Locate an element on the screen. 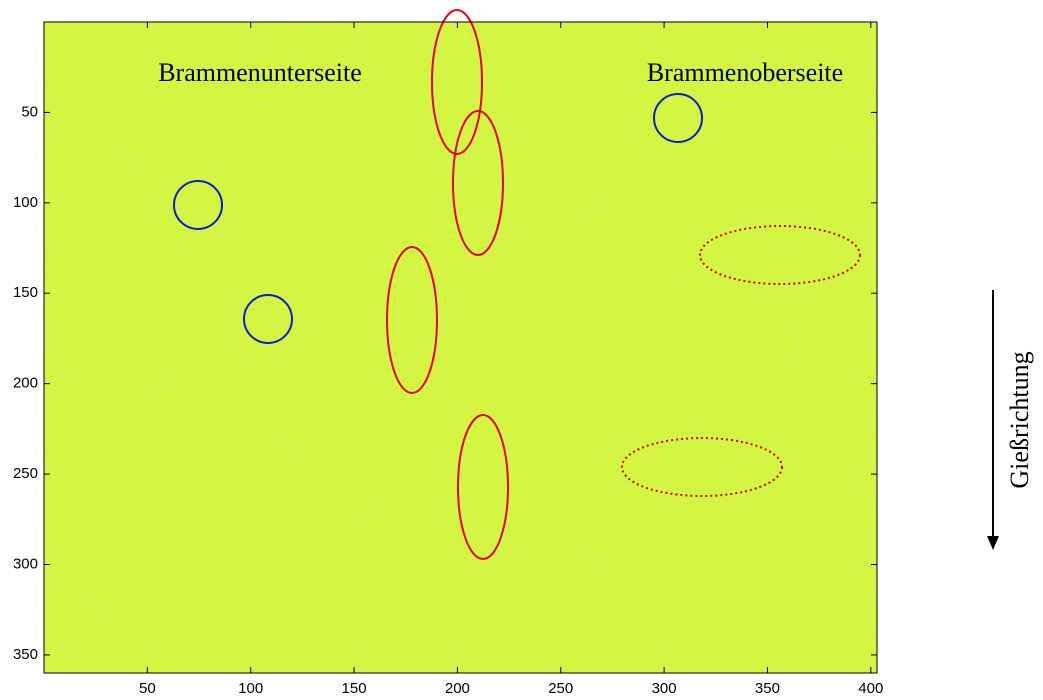  annotation: Brammenoberseite is located at coordinates (745, 72).